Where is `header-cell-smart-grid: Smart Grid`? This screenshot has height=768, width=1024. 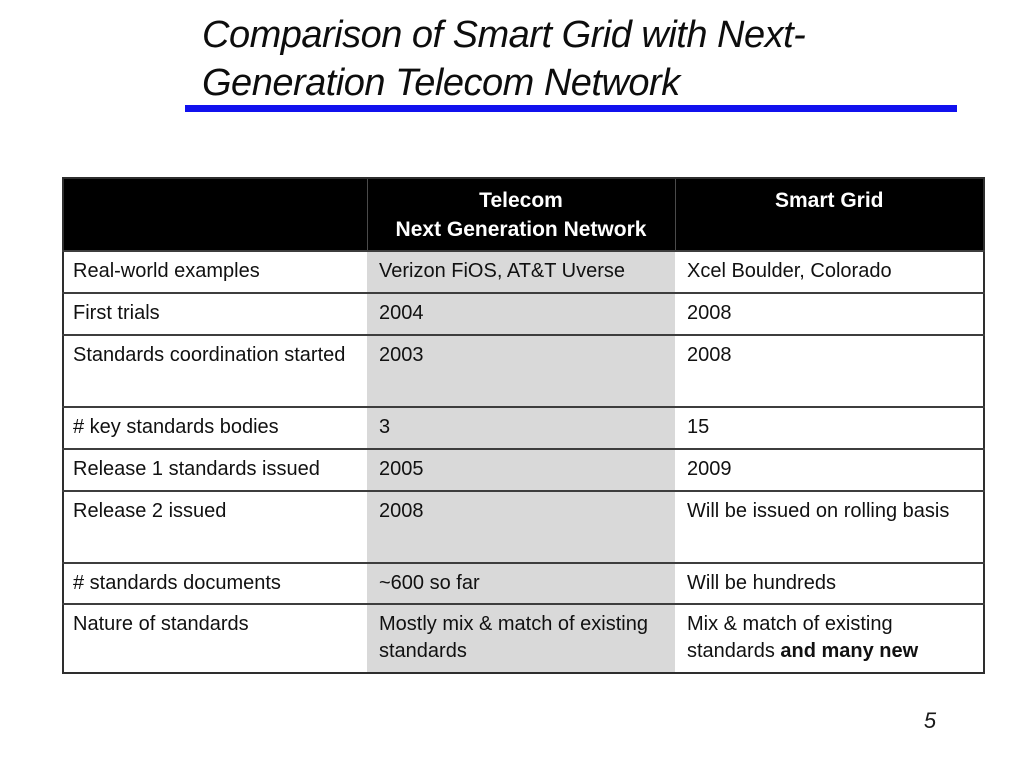
header-cell-smart-grid: Smart Grid is located at coordinates (829, 214).